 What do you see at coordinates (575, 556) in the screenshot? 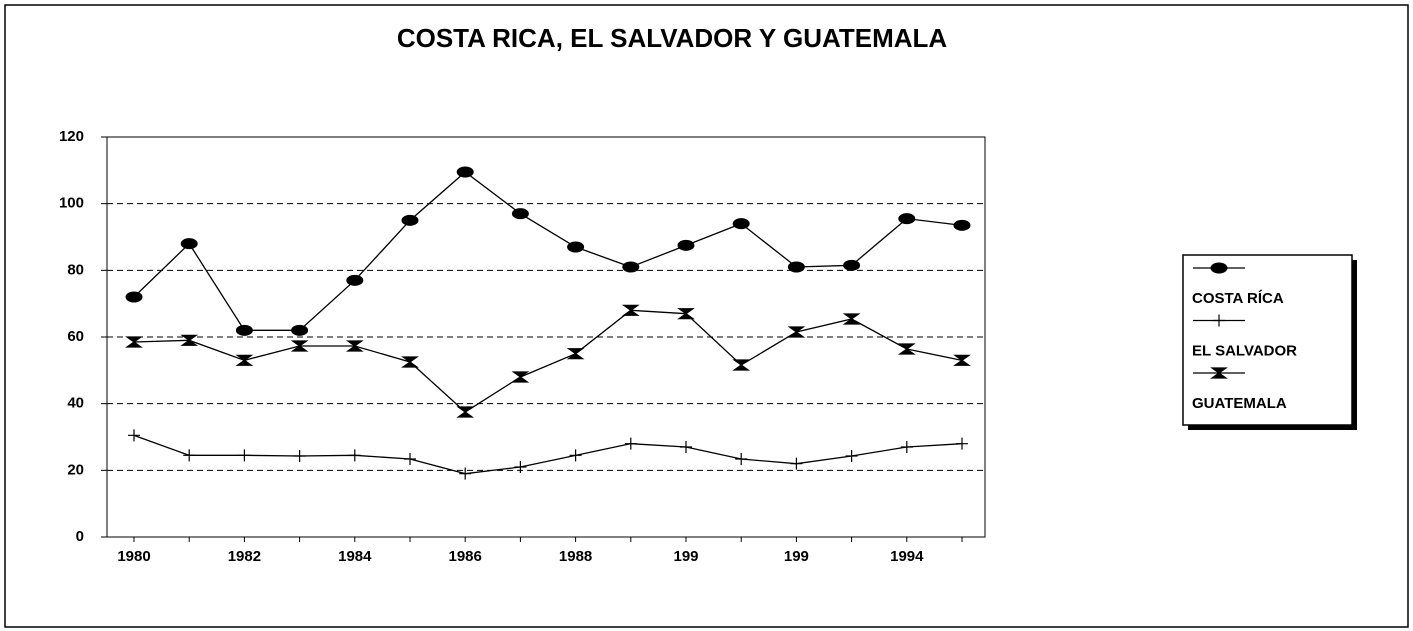
I see `x-tick-label: 1988` at bounding box center [575, 556].